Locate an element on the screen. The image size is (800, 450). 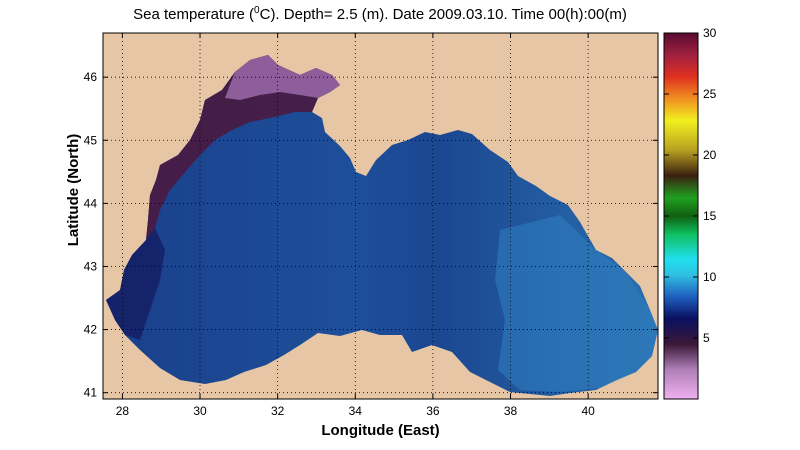
x-tick-label: 36 is located at coordinates (433, 411).